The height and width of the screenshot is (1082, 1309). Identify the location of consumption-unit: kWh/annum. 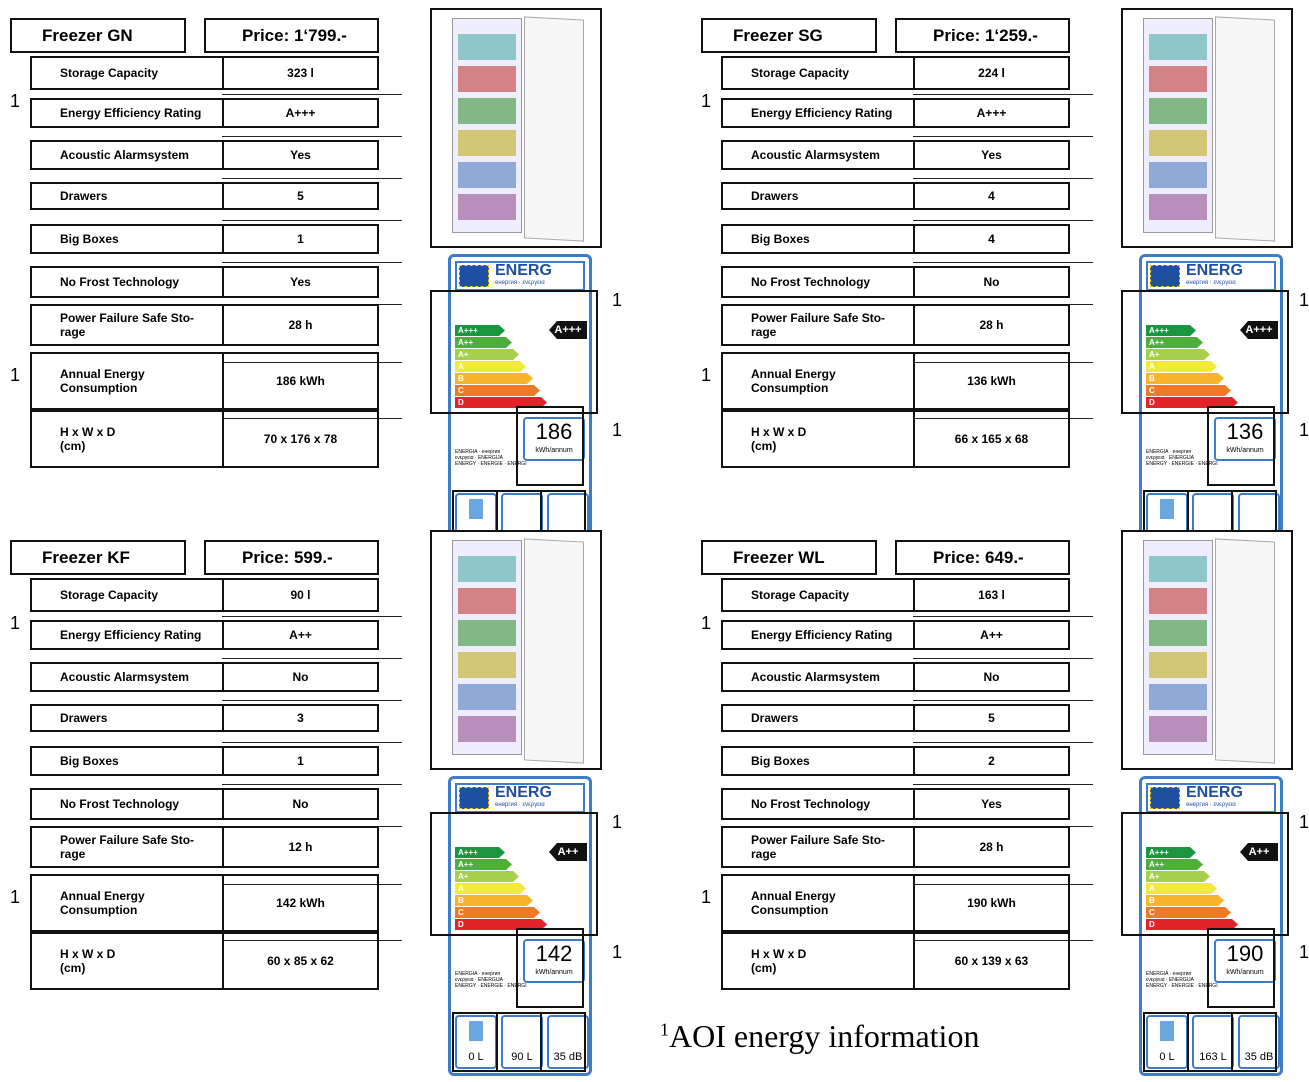
(1245, 972).